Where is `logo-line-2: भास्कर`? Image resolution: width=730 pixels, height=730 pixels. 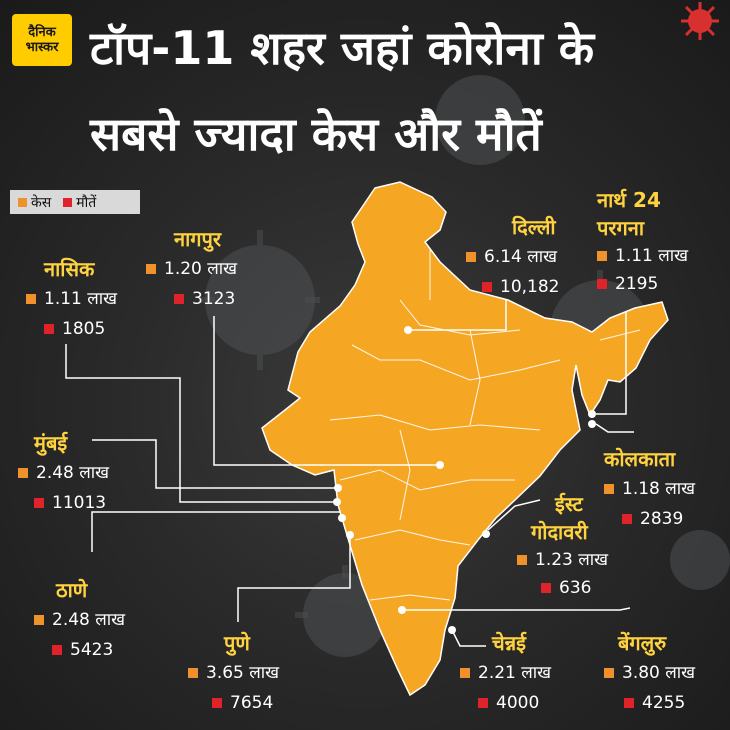 logo-line-2: भास्कर is located at coordinates (42, 47).